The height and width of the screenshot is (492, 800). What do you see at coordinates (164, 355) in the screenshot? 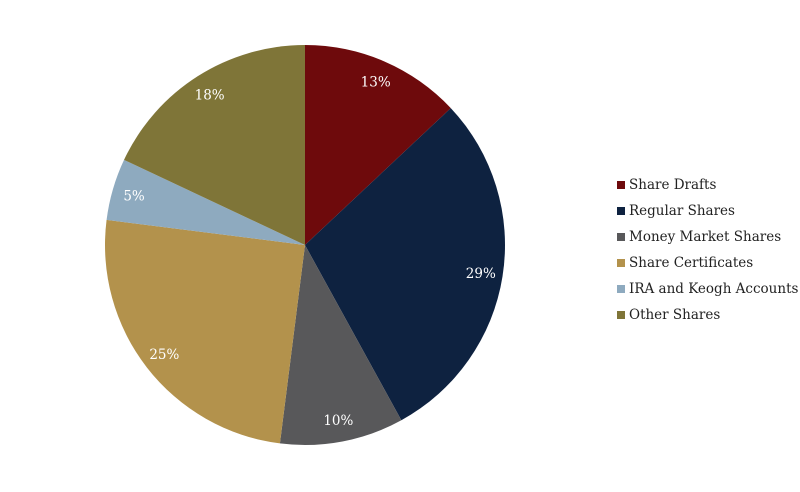
I see `slice-data-label: 25%` at bounding box center [164, 355].